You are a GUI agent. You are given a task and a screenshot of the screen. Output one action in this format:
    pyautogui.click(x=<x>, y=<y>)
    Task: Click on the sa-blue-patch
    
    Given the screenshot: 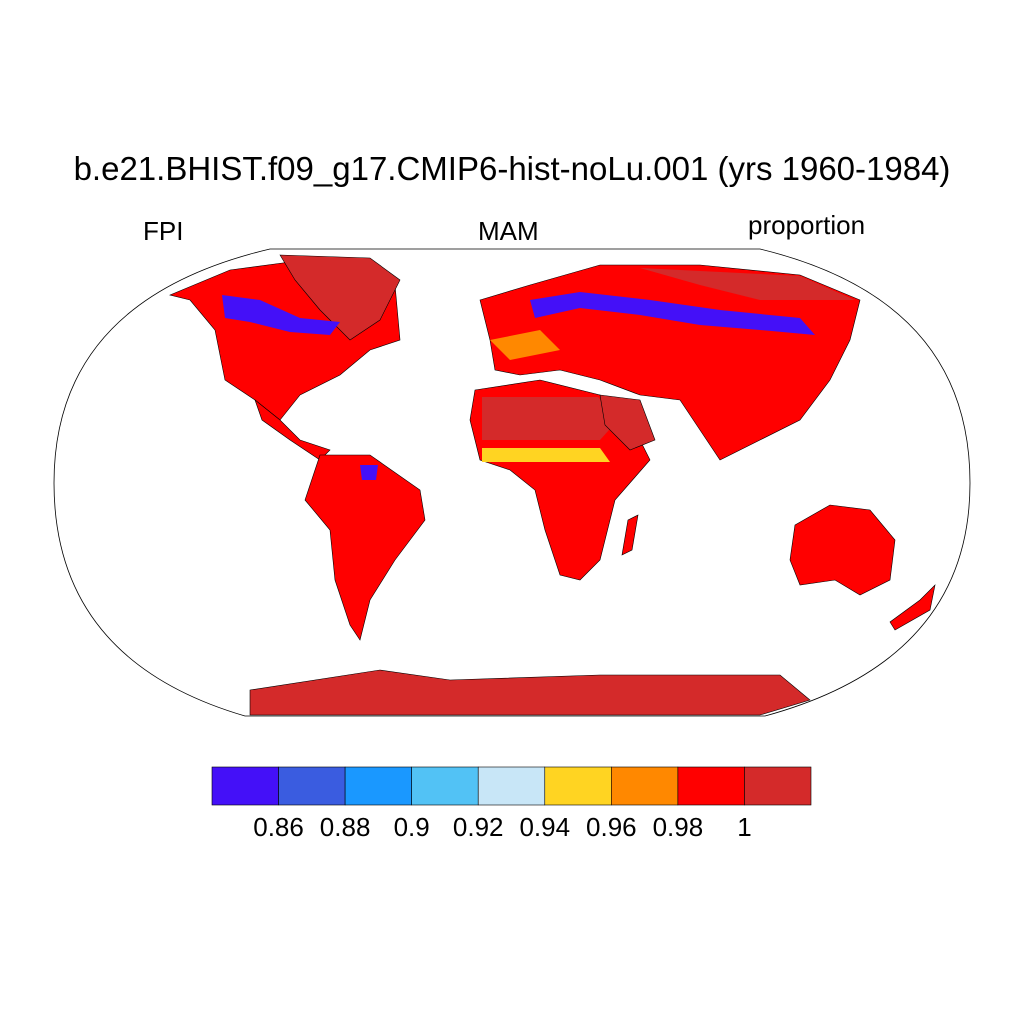 What is the action you would take?
    pyautogui.click(x=369, y=472)
    